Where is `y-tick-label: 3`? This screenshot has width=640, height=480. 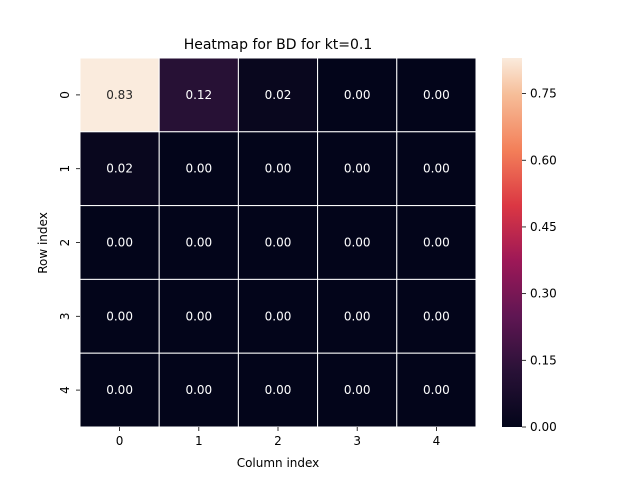
y-tick-label: 3 is located at coordinates (65, 316).